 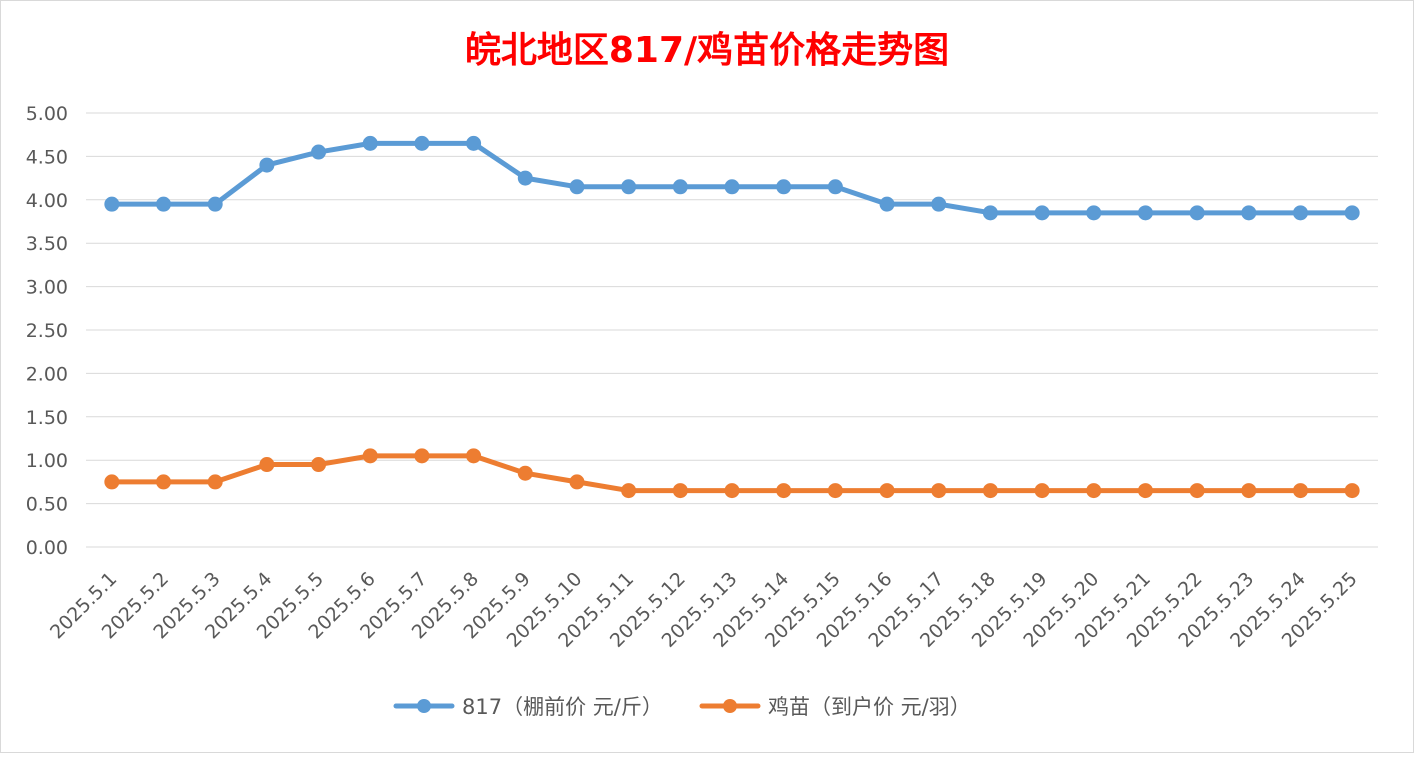 What do you see at coordinates (707, 50) in the screenshot?
I see `chart-title: 皖北地区817/鸡苗价格走势图` at bounding box center [707, 50].